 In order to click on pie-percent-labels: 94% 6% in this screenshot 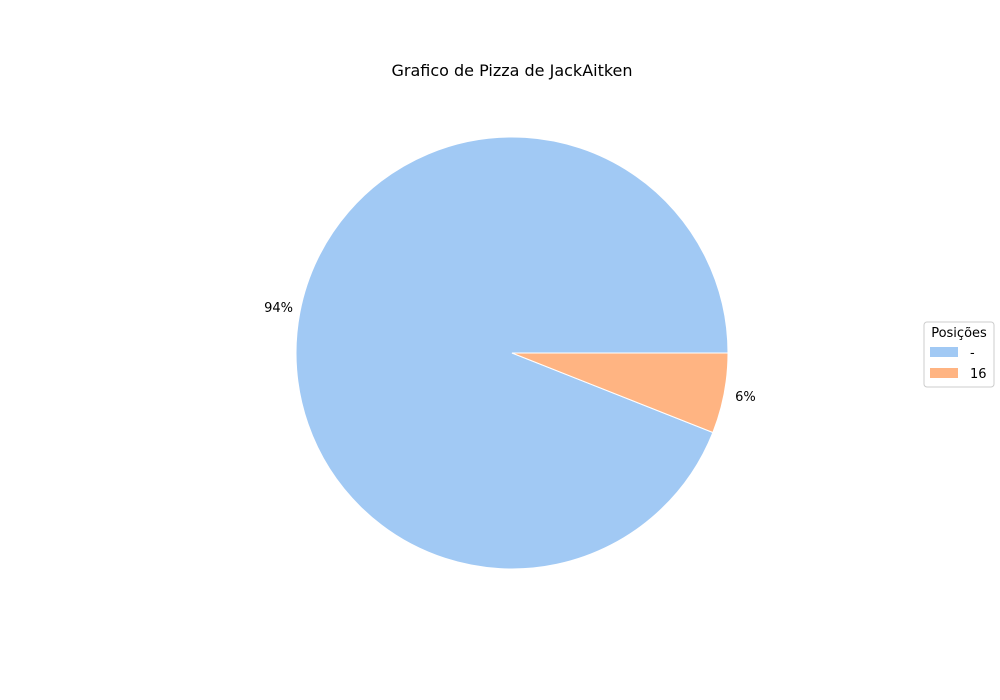, I will do `click(510, 353)`.